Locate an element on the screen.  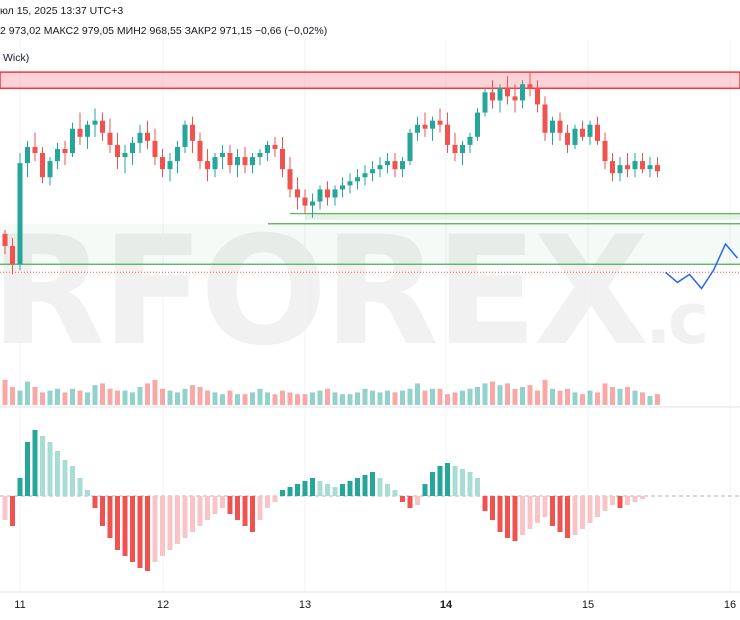
header-datetime: юл 15, 2025 13:37 UTC+3 is located at coordinates (62, 11).